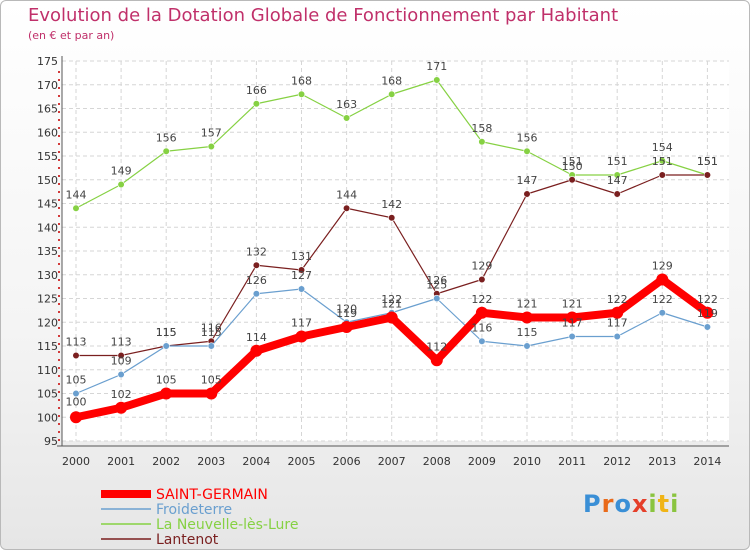  What do you see at coordinates (47, 109) in the screenshot?
I see `y-tick-label: 165` at bounding box center [47, 109].